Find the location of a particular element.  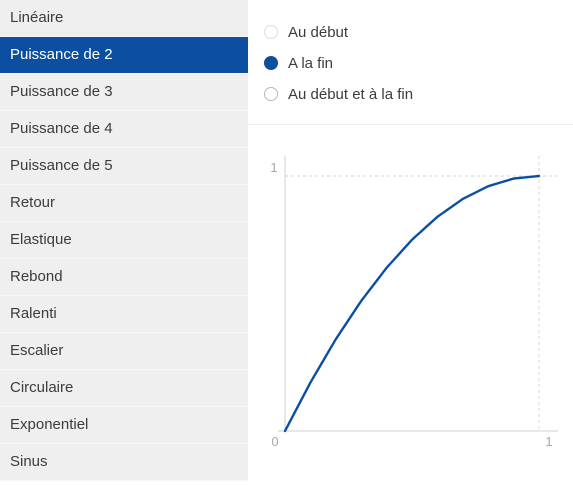

radio-label: A la fin is located at coordinates (311, 63).